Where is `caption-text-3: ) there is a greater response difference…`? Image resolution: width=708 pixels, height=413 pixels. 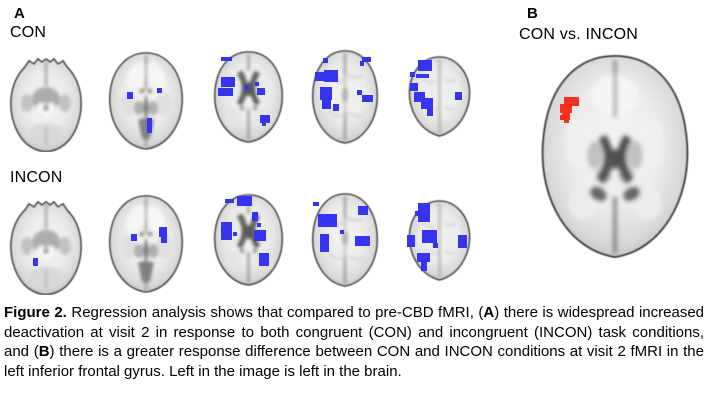
caption-text-3: ) there is a greater response difference… is located at coordinates (354, 361).